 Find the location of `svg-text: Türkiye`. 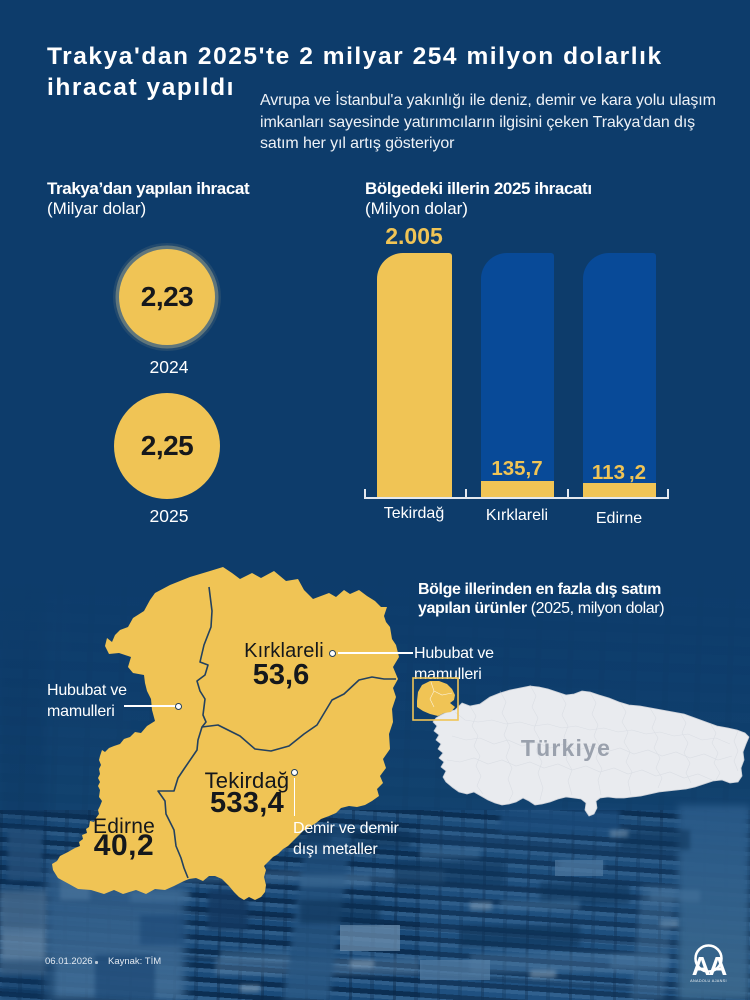

svg-text: Türkiye is located at coordinates (566, 748).